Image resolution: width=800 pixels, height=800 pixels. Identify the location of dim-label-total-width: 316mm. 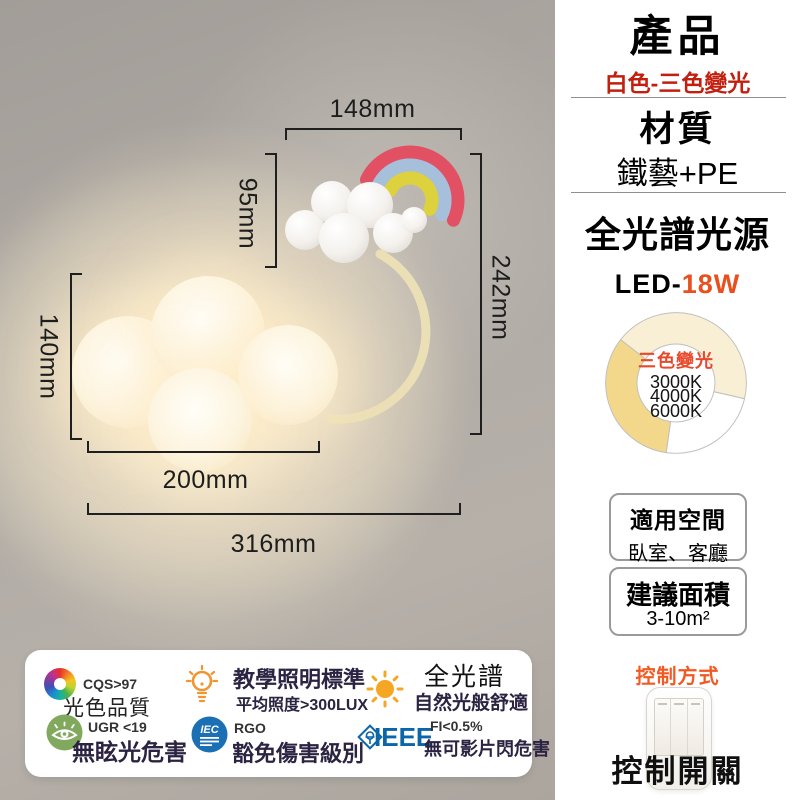
(273, 544).